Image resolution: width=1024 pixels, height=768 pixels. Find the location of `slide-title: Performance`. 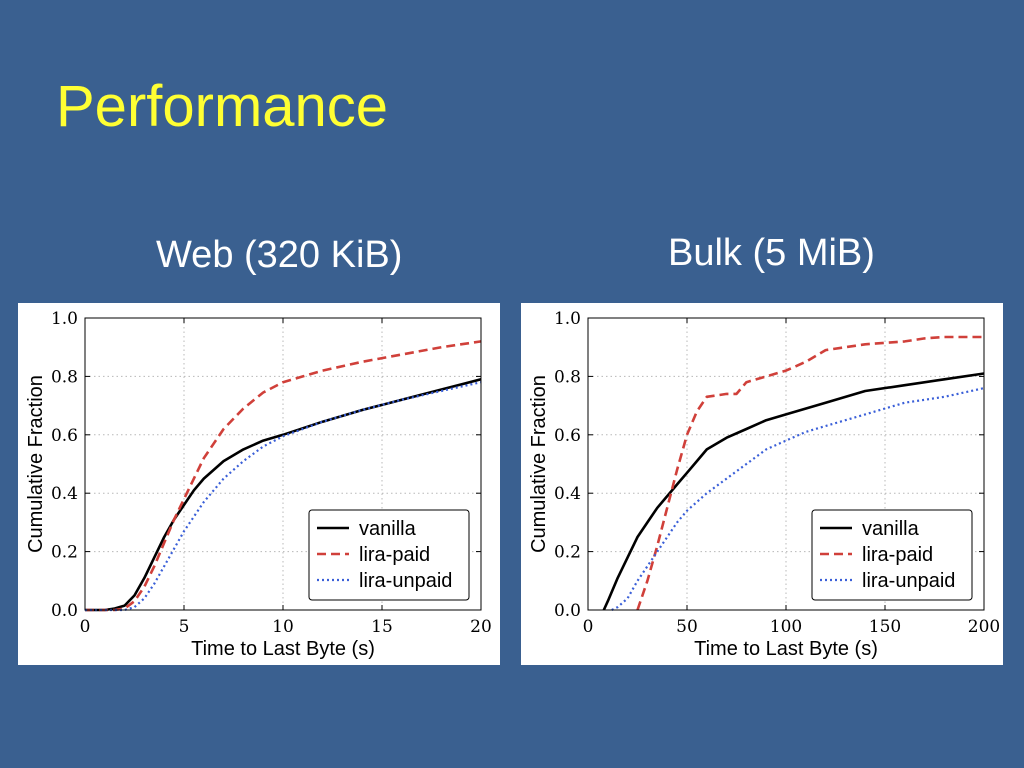

slide-title: Performance is located at coordinates (222, 106).